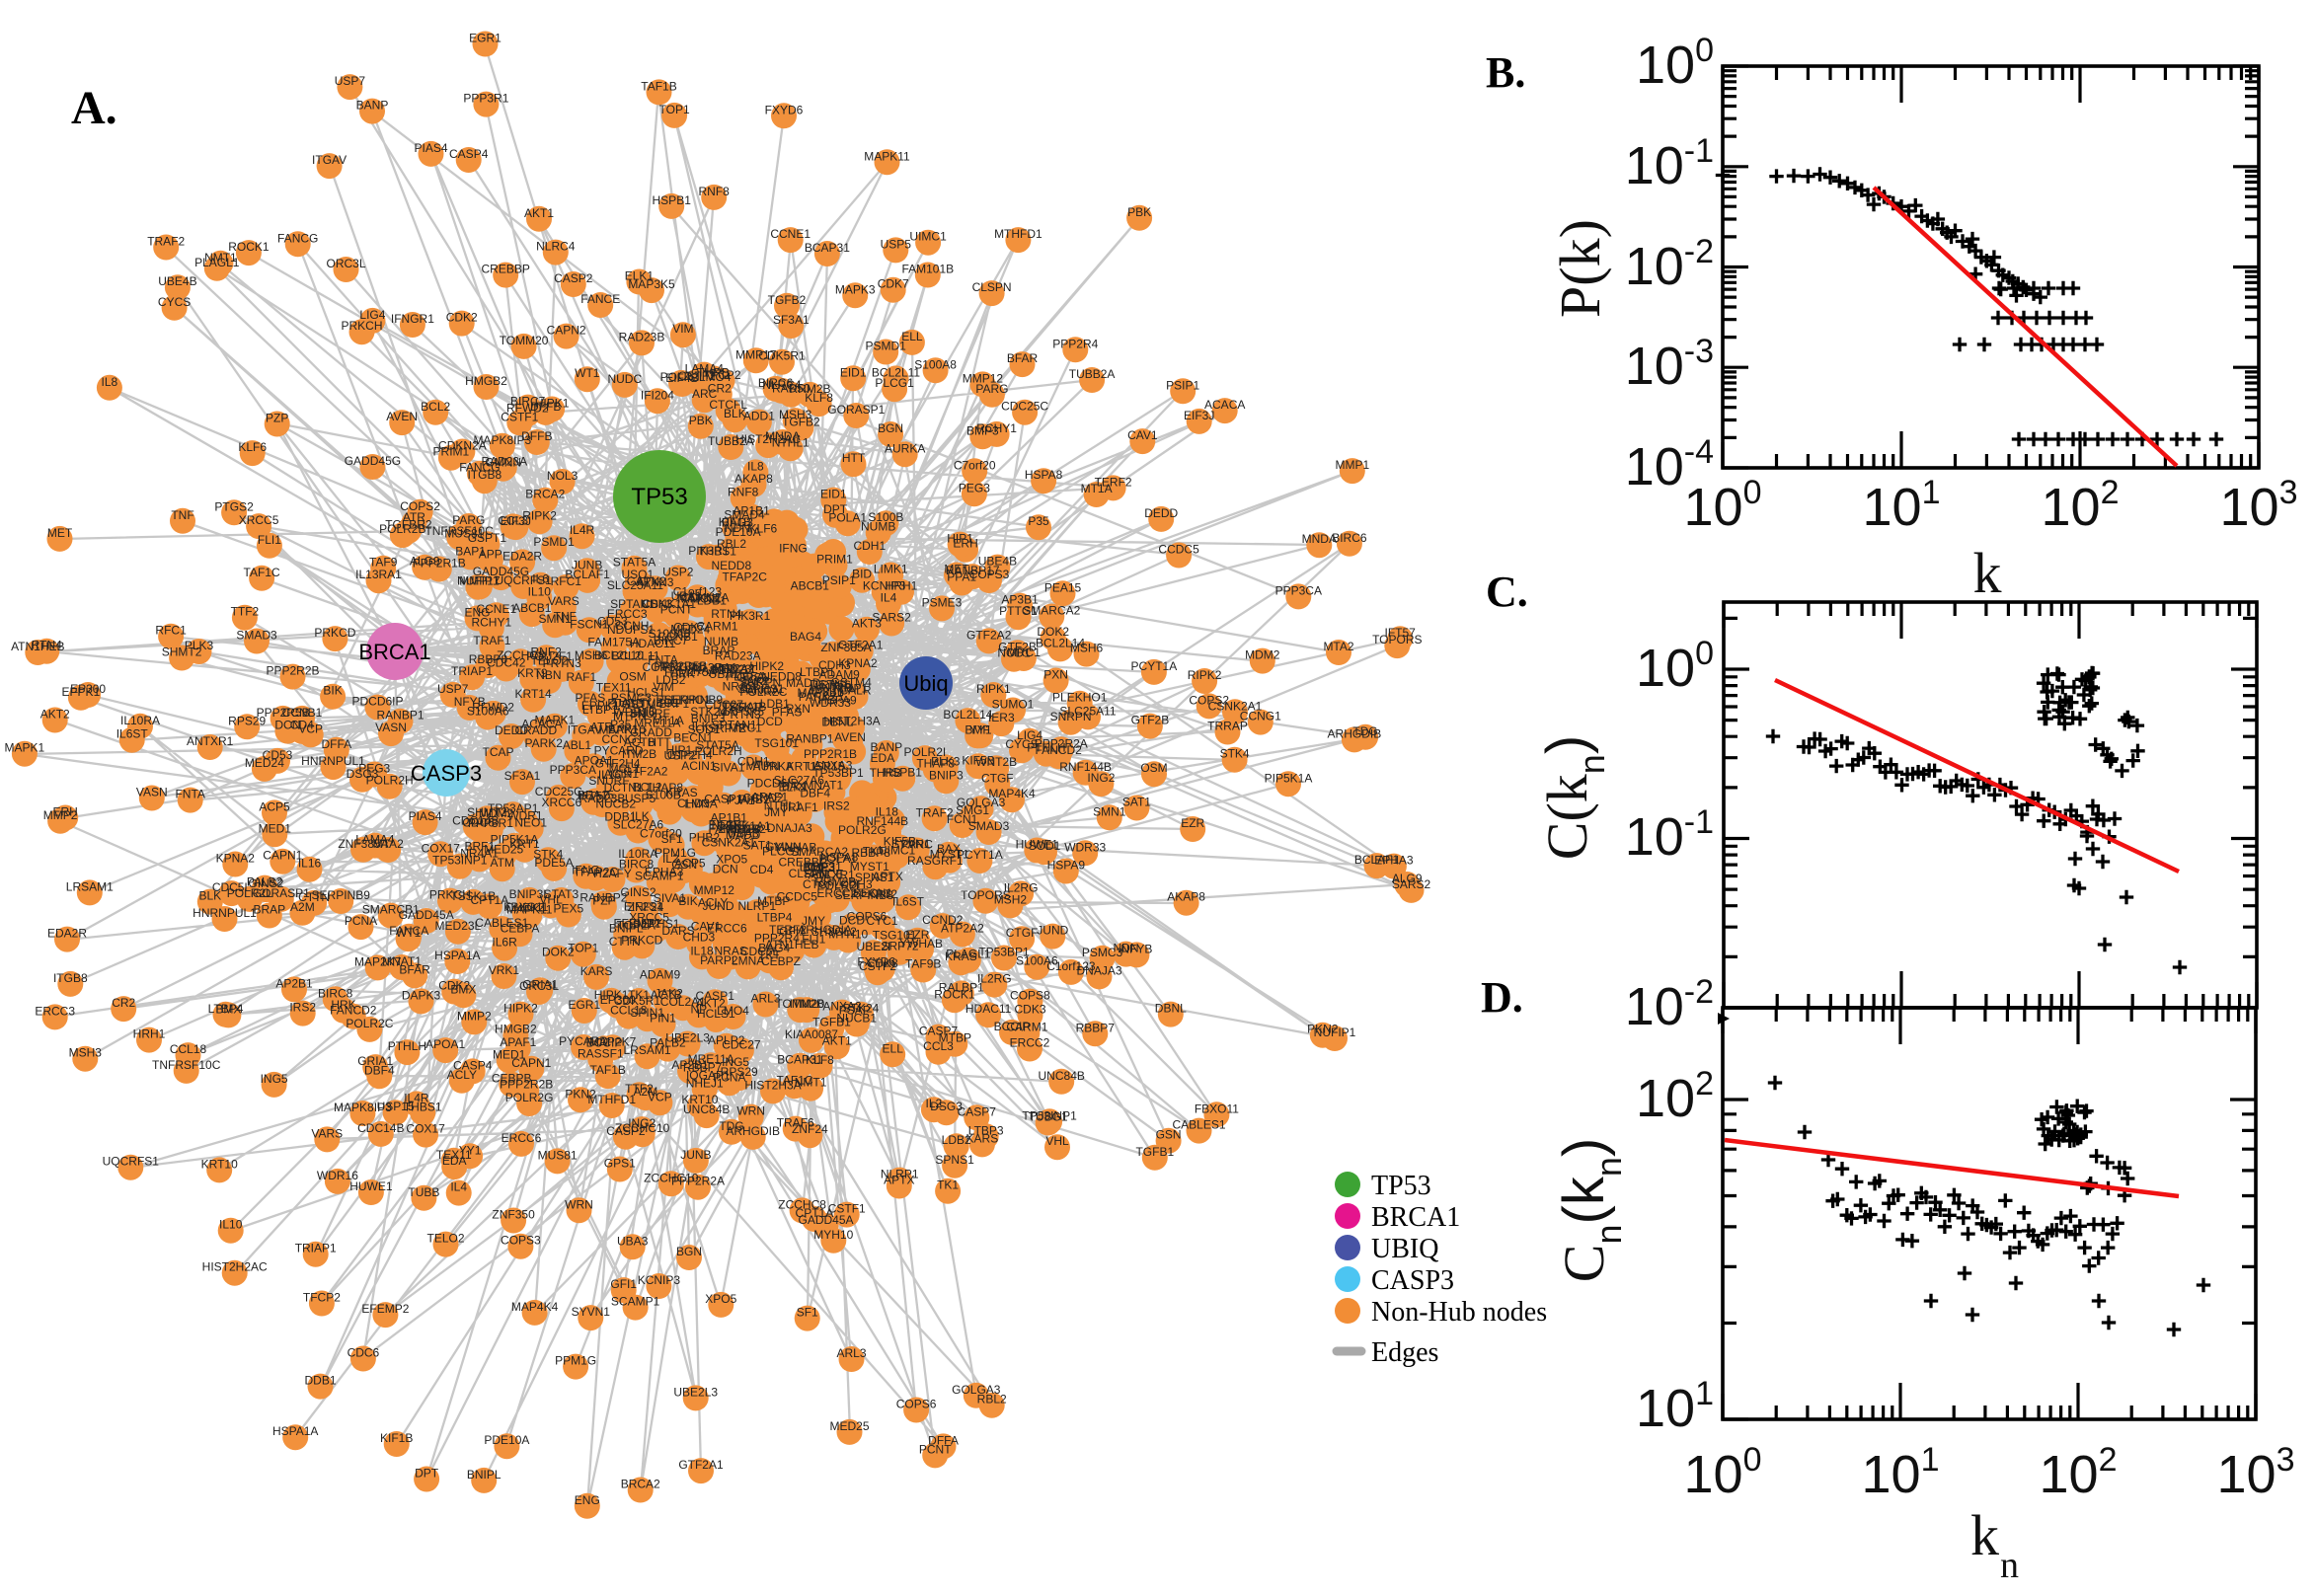 This screenshot has width=2316, height=1596. What do you see at coordinates (1153, 768) in the screenshot?
I see `svg-text: OSM` at bounding box center [1153, 768].